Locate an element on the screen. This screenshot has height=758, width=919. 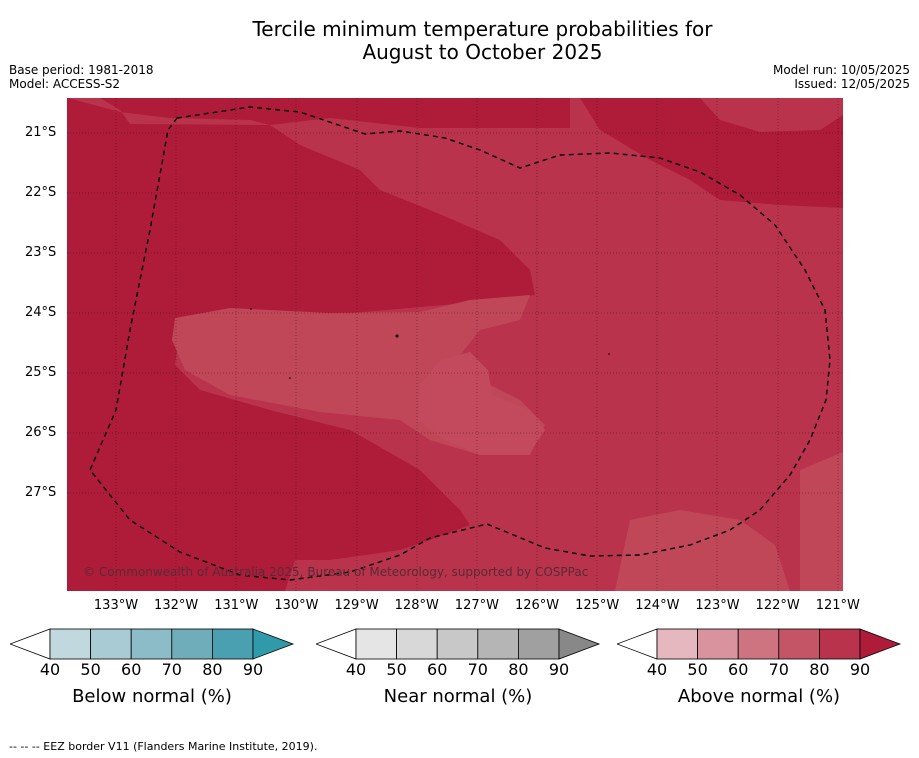
model-run: Model run: 10/05/2025 is located at coordinates (841, 70).